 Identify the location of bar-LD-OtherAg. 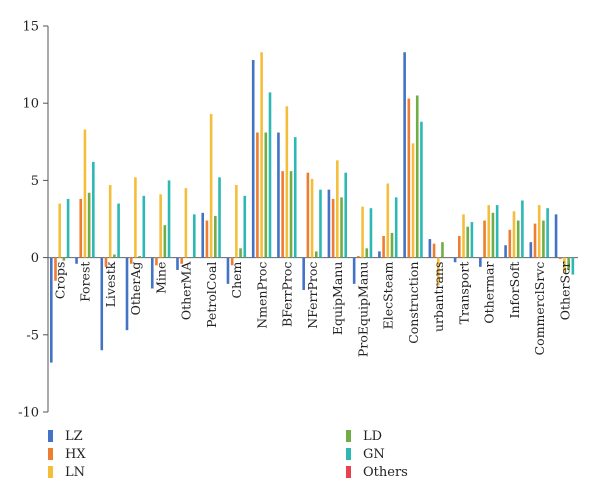
(139, 257).